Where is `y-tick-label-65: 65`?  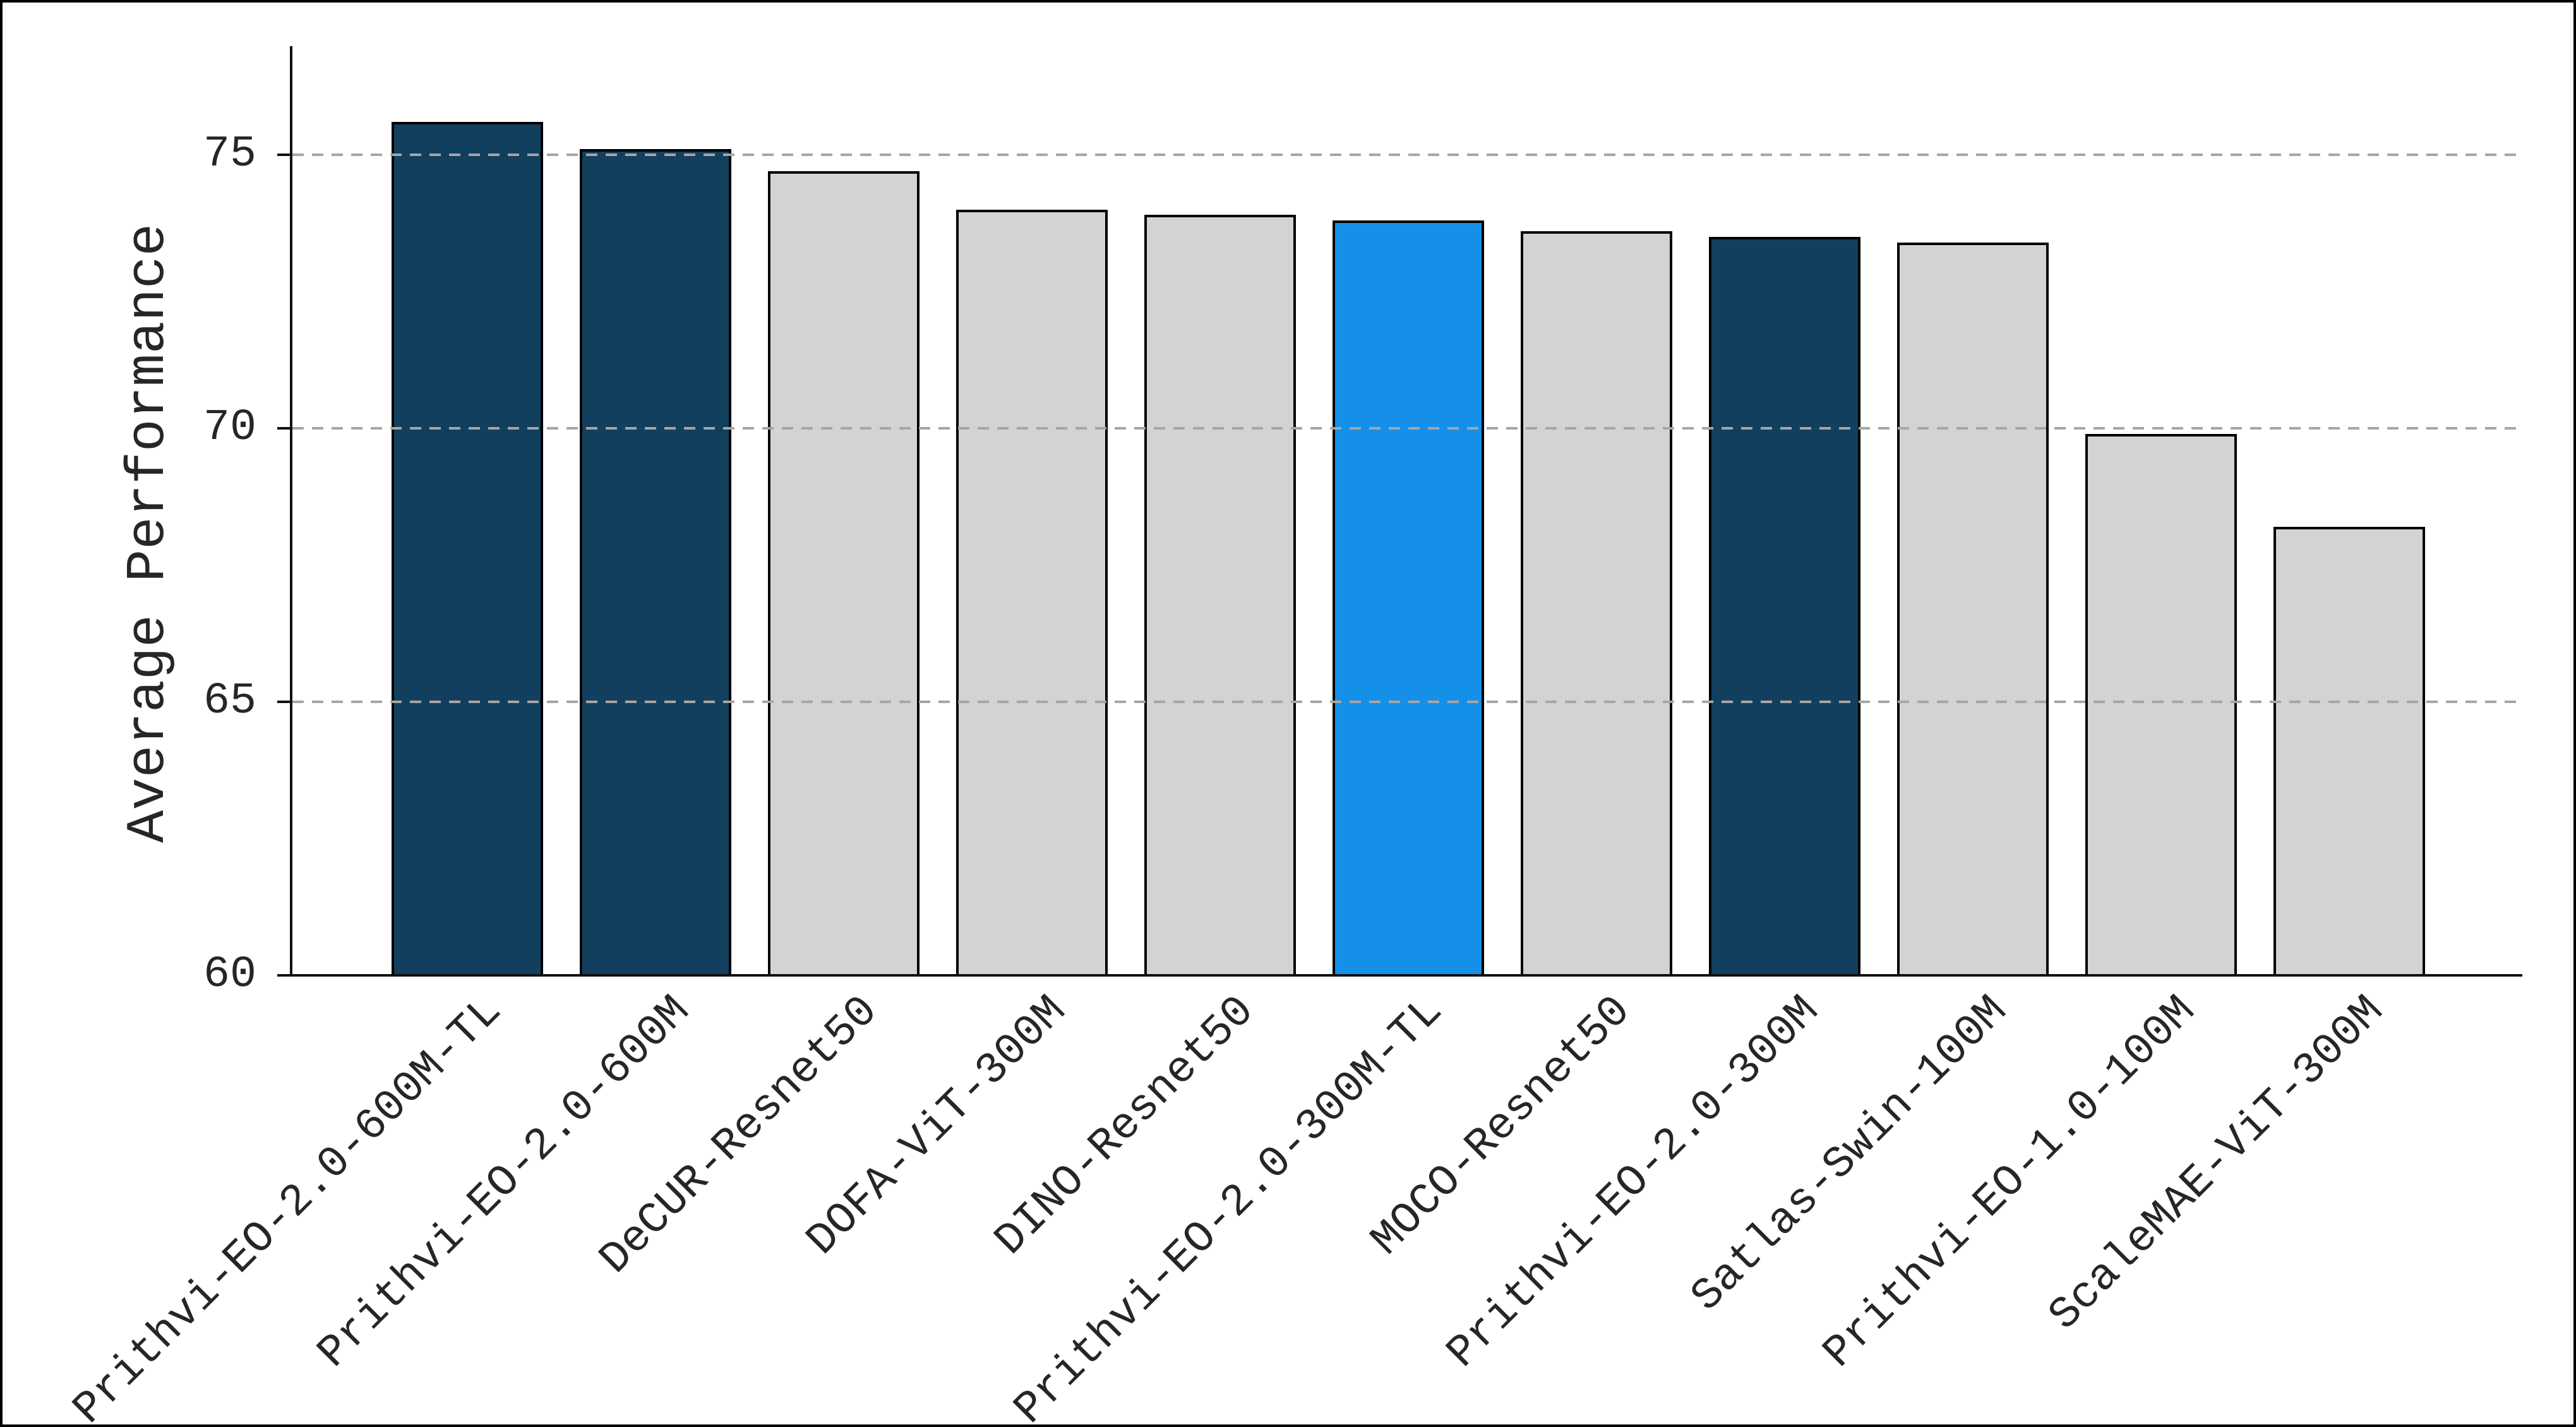 y-tick-label-65: 65 is located at coordinates (229, 701).